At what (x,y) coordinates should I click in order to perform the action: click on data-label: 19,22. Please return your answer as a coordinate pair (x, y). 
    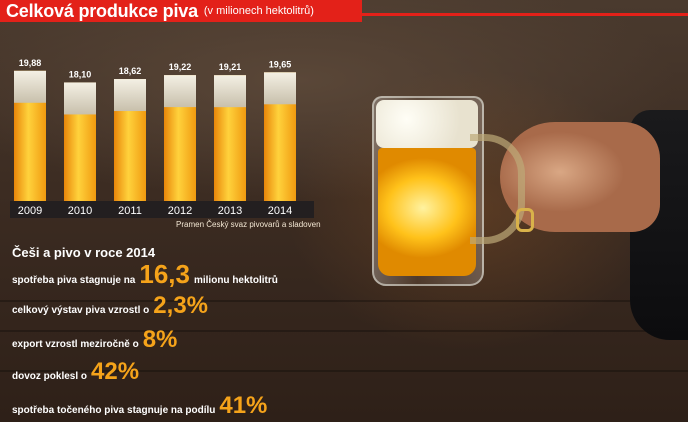
    Looking at the image, I should click on (180, 67).